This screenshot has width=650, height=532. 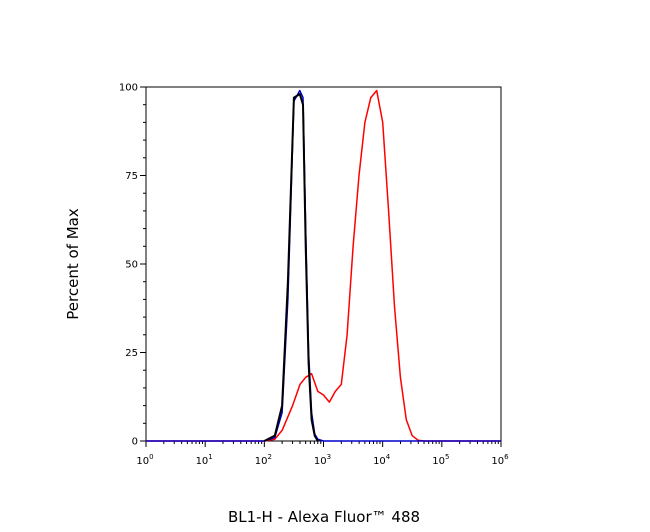 I want to click on y-axis-ticks: 0 25 50 75 100, so click(x=132, y=265).